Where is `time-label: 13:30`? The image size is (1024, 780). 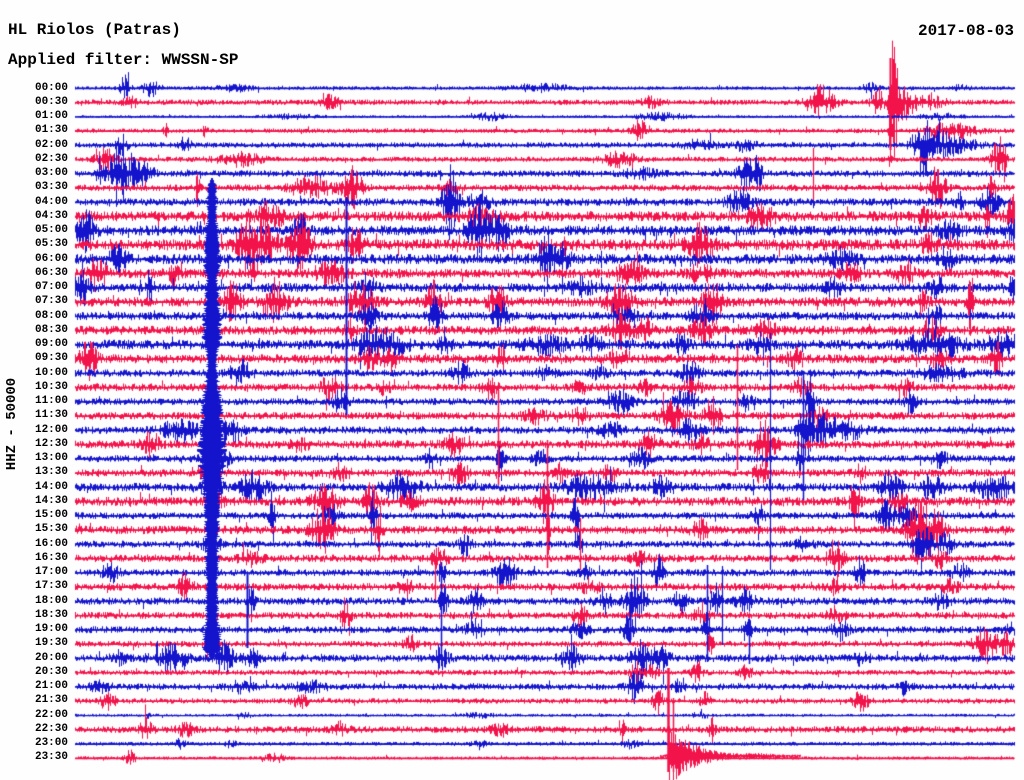
time-label: 13:30 is located at coordinates (51, 472).